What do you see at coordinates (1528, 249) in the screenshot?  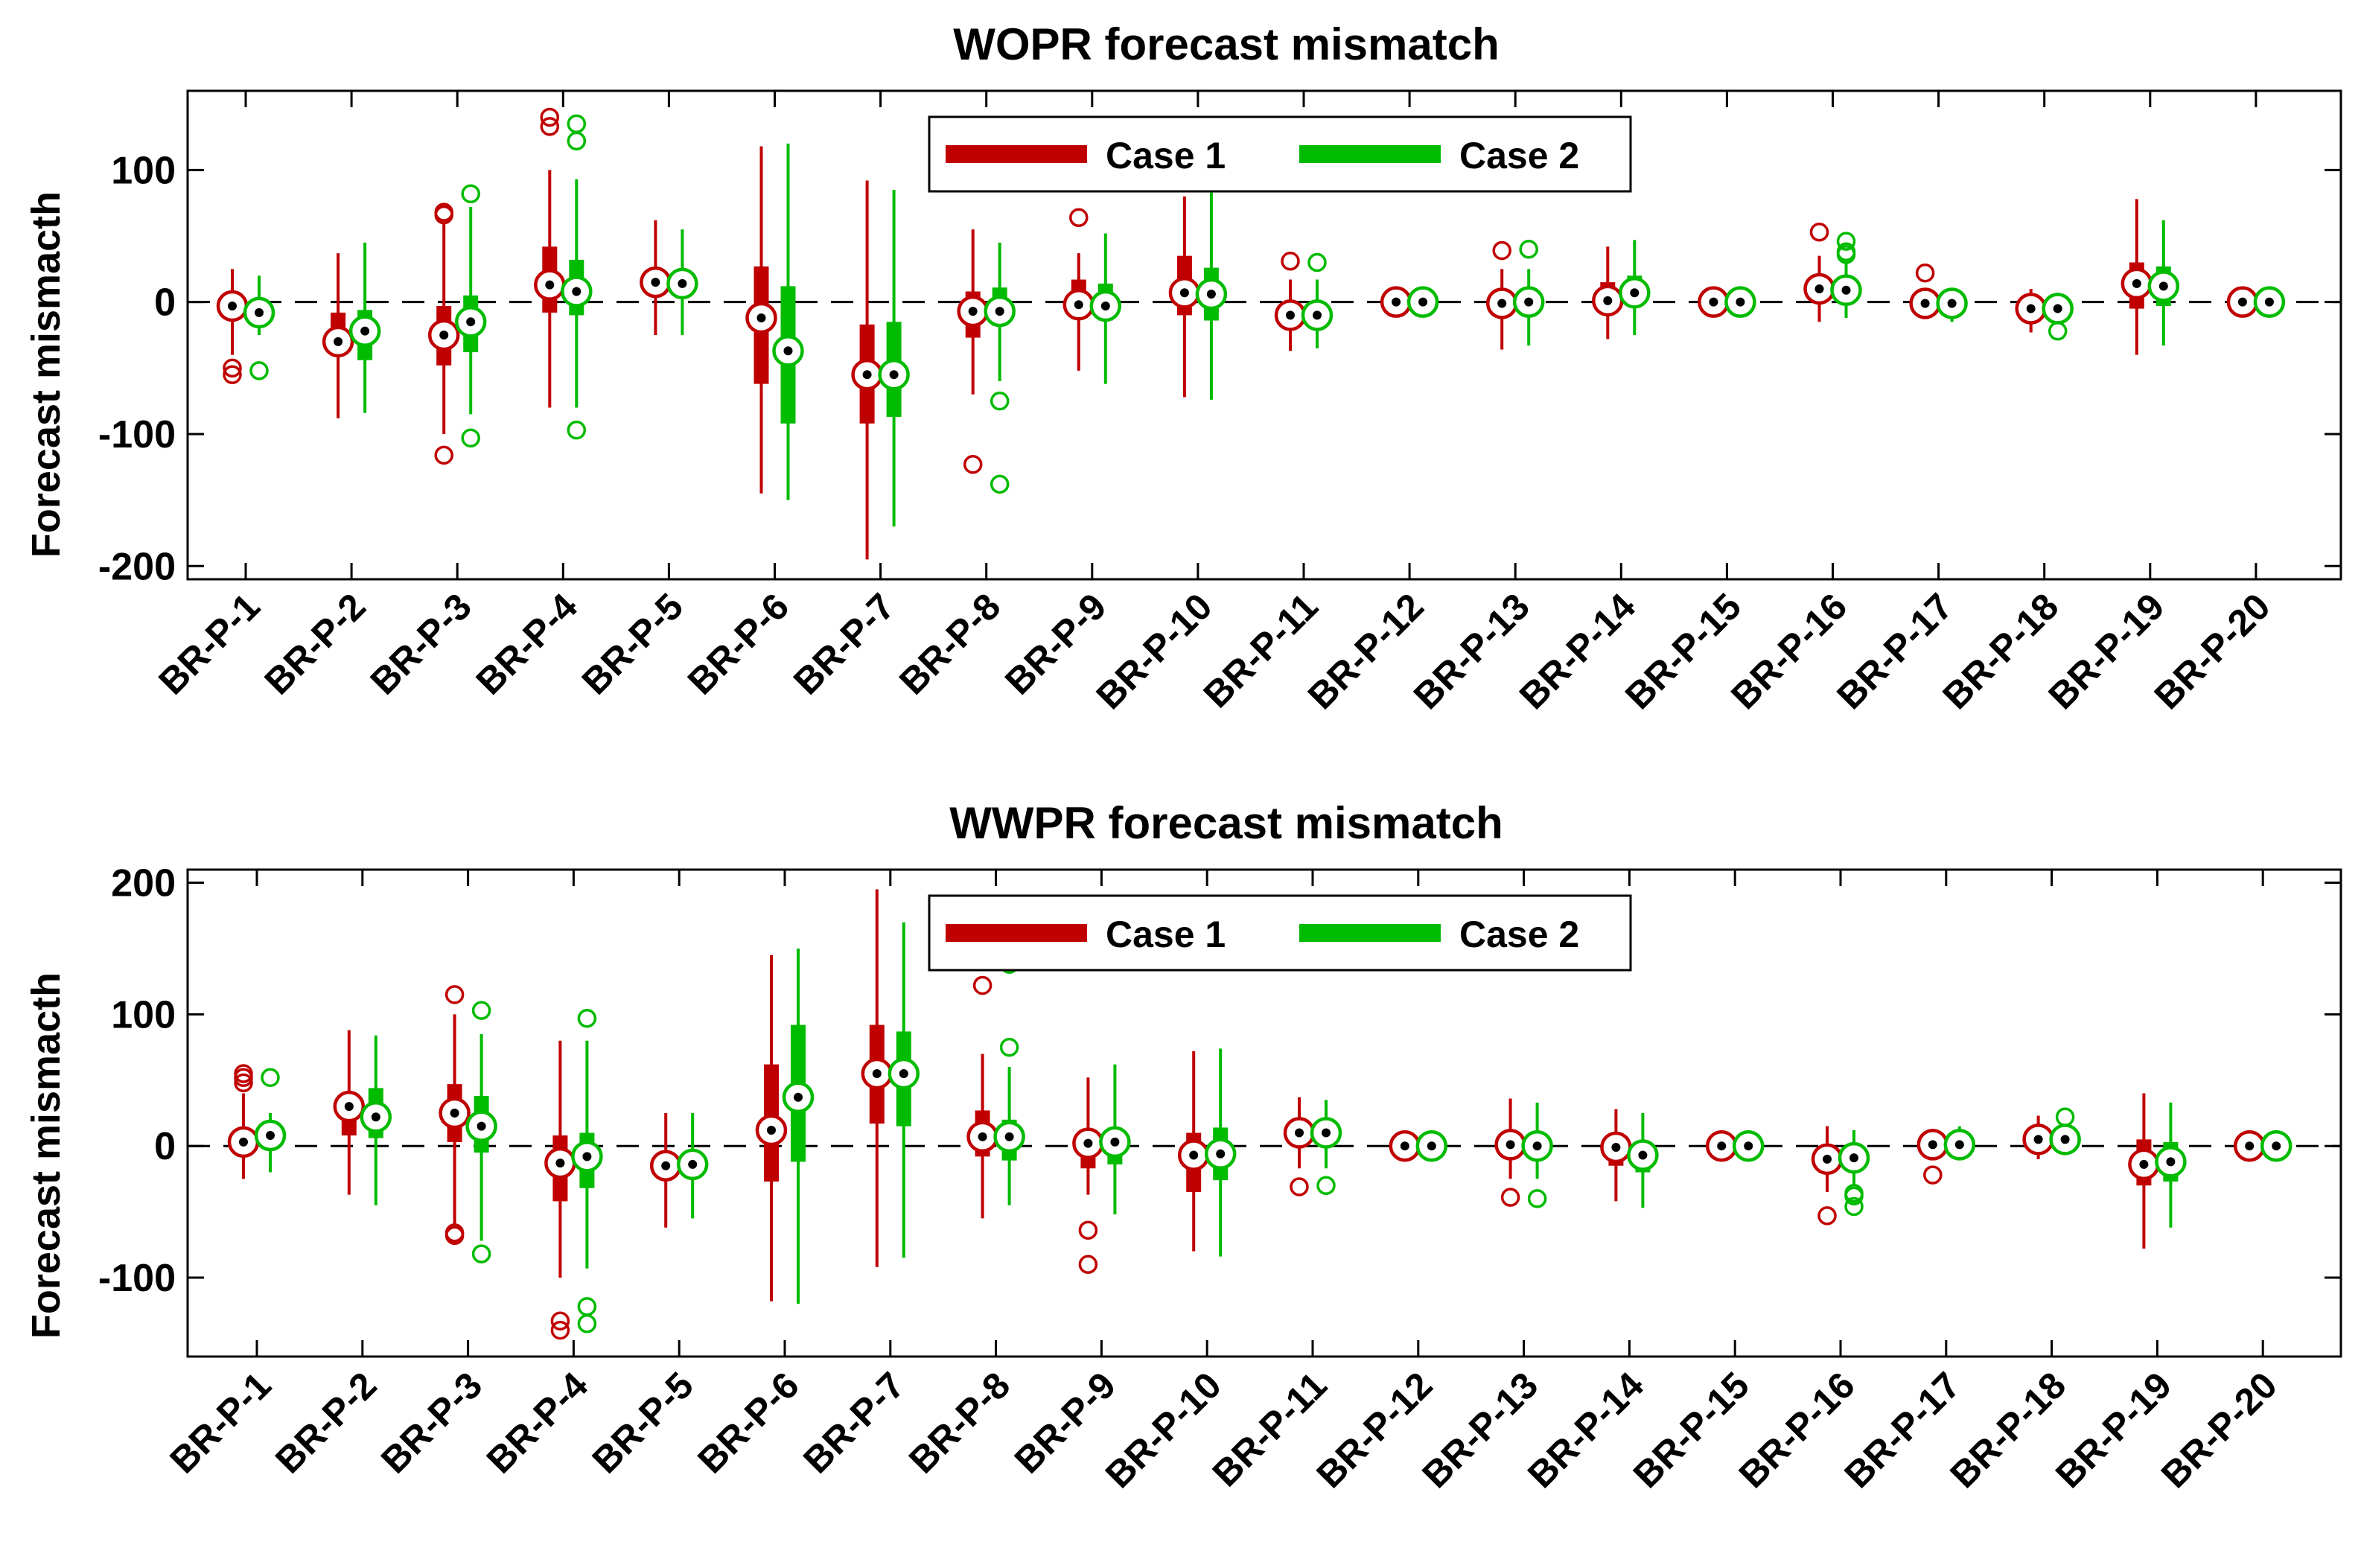 I see `wopr-br-p-13-case2-outlier` at bounding box center [1528, 249].